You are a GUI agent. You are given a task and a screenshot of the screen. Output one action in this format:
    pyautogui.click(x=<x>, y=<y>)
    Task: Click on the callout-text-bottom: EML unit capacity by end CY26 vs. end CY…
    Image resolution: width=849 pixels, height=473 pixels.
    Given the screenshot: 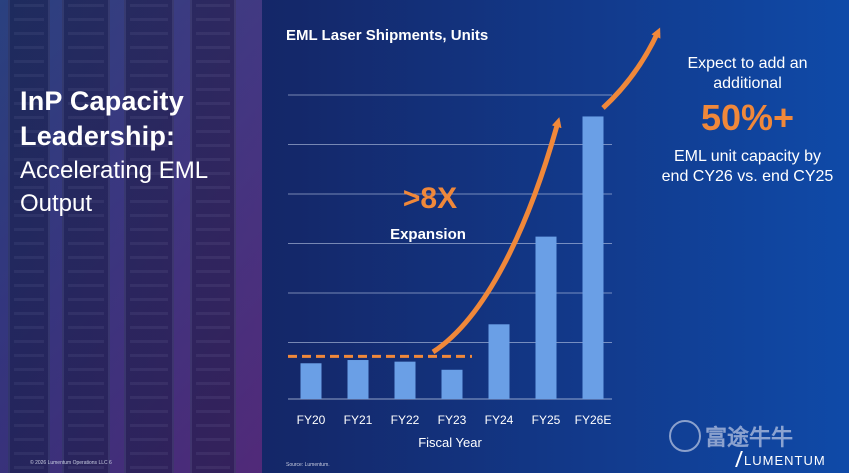 What is the action you would take?
    pyautogui.click(x=747, y=167)
    